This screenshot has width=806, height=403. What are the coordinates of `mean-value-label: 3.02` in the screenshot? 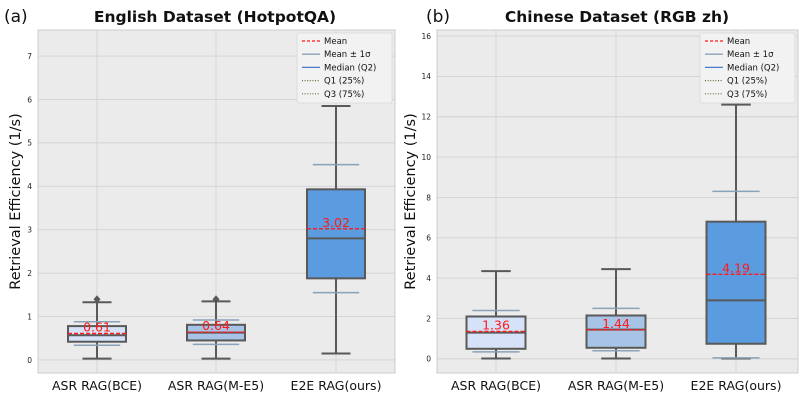 It's located at (336, 222).